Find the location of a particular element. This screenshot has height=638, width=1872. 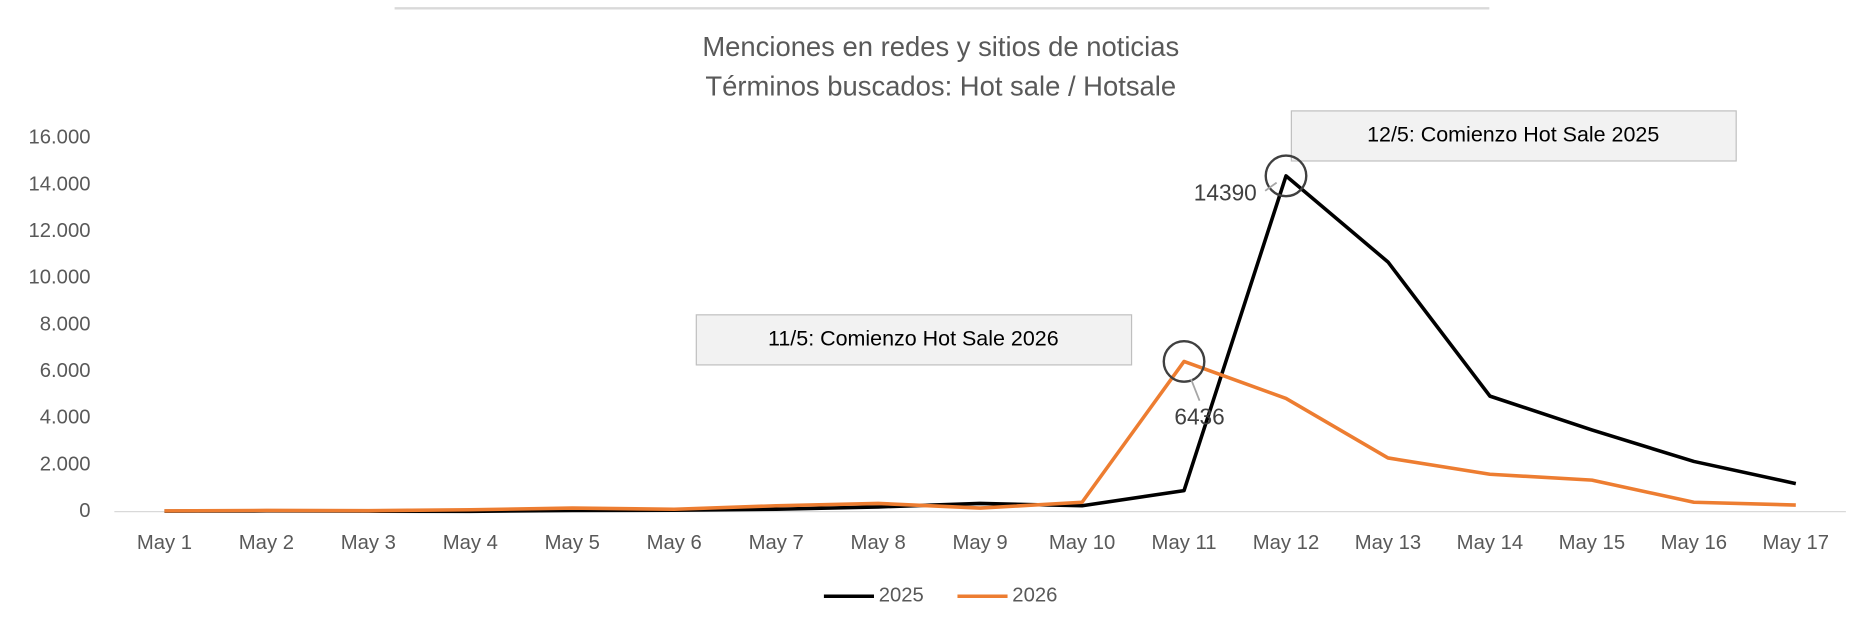

annotation: 12/5: Comienzo Hot Sale 2025 is located at coordinates (1513, 135).